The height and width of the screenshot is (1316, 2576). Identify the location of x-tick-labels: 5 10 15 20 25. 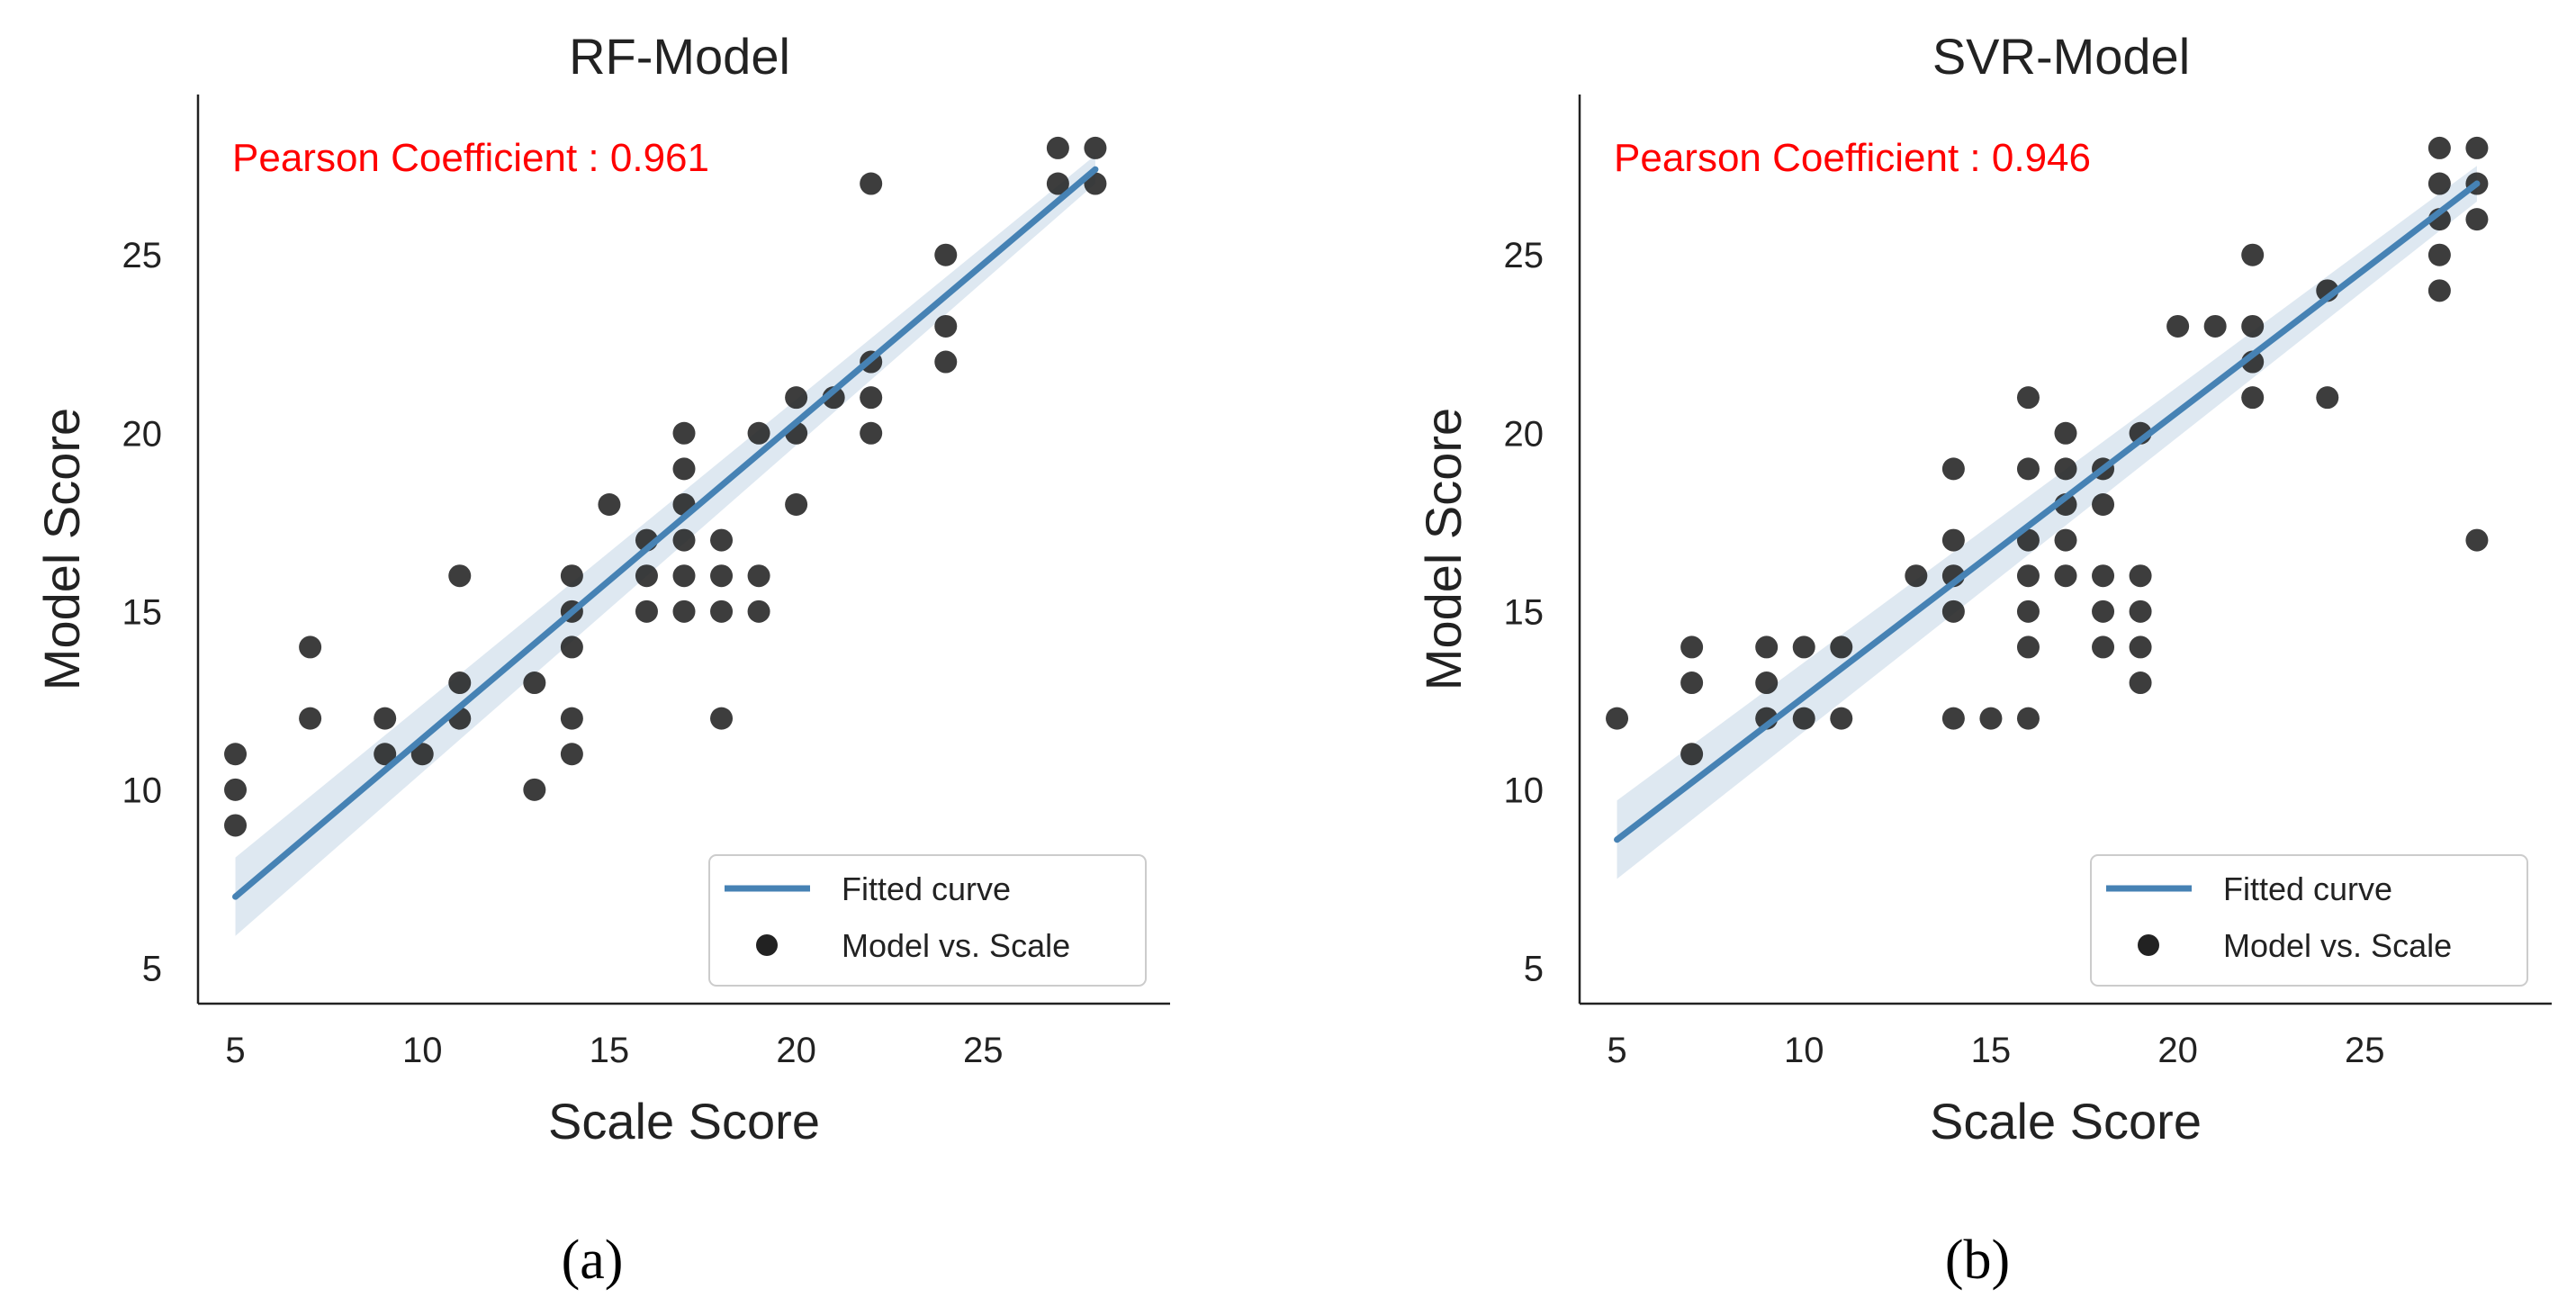
(1995, 1050).